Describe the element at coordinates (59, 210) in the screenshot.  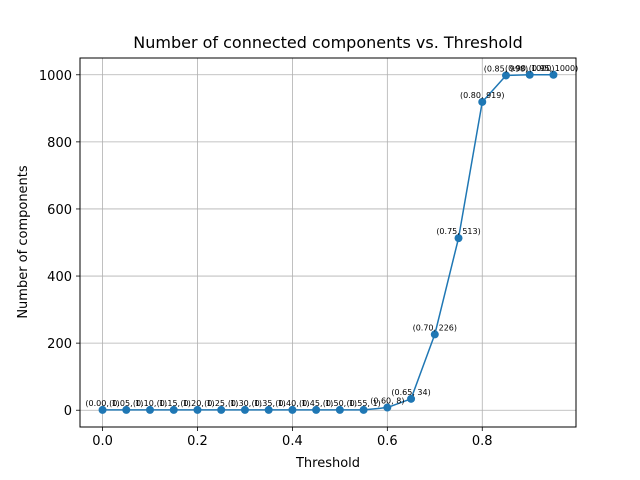
I see `y-tick-label: 600` at that location.